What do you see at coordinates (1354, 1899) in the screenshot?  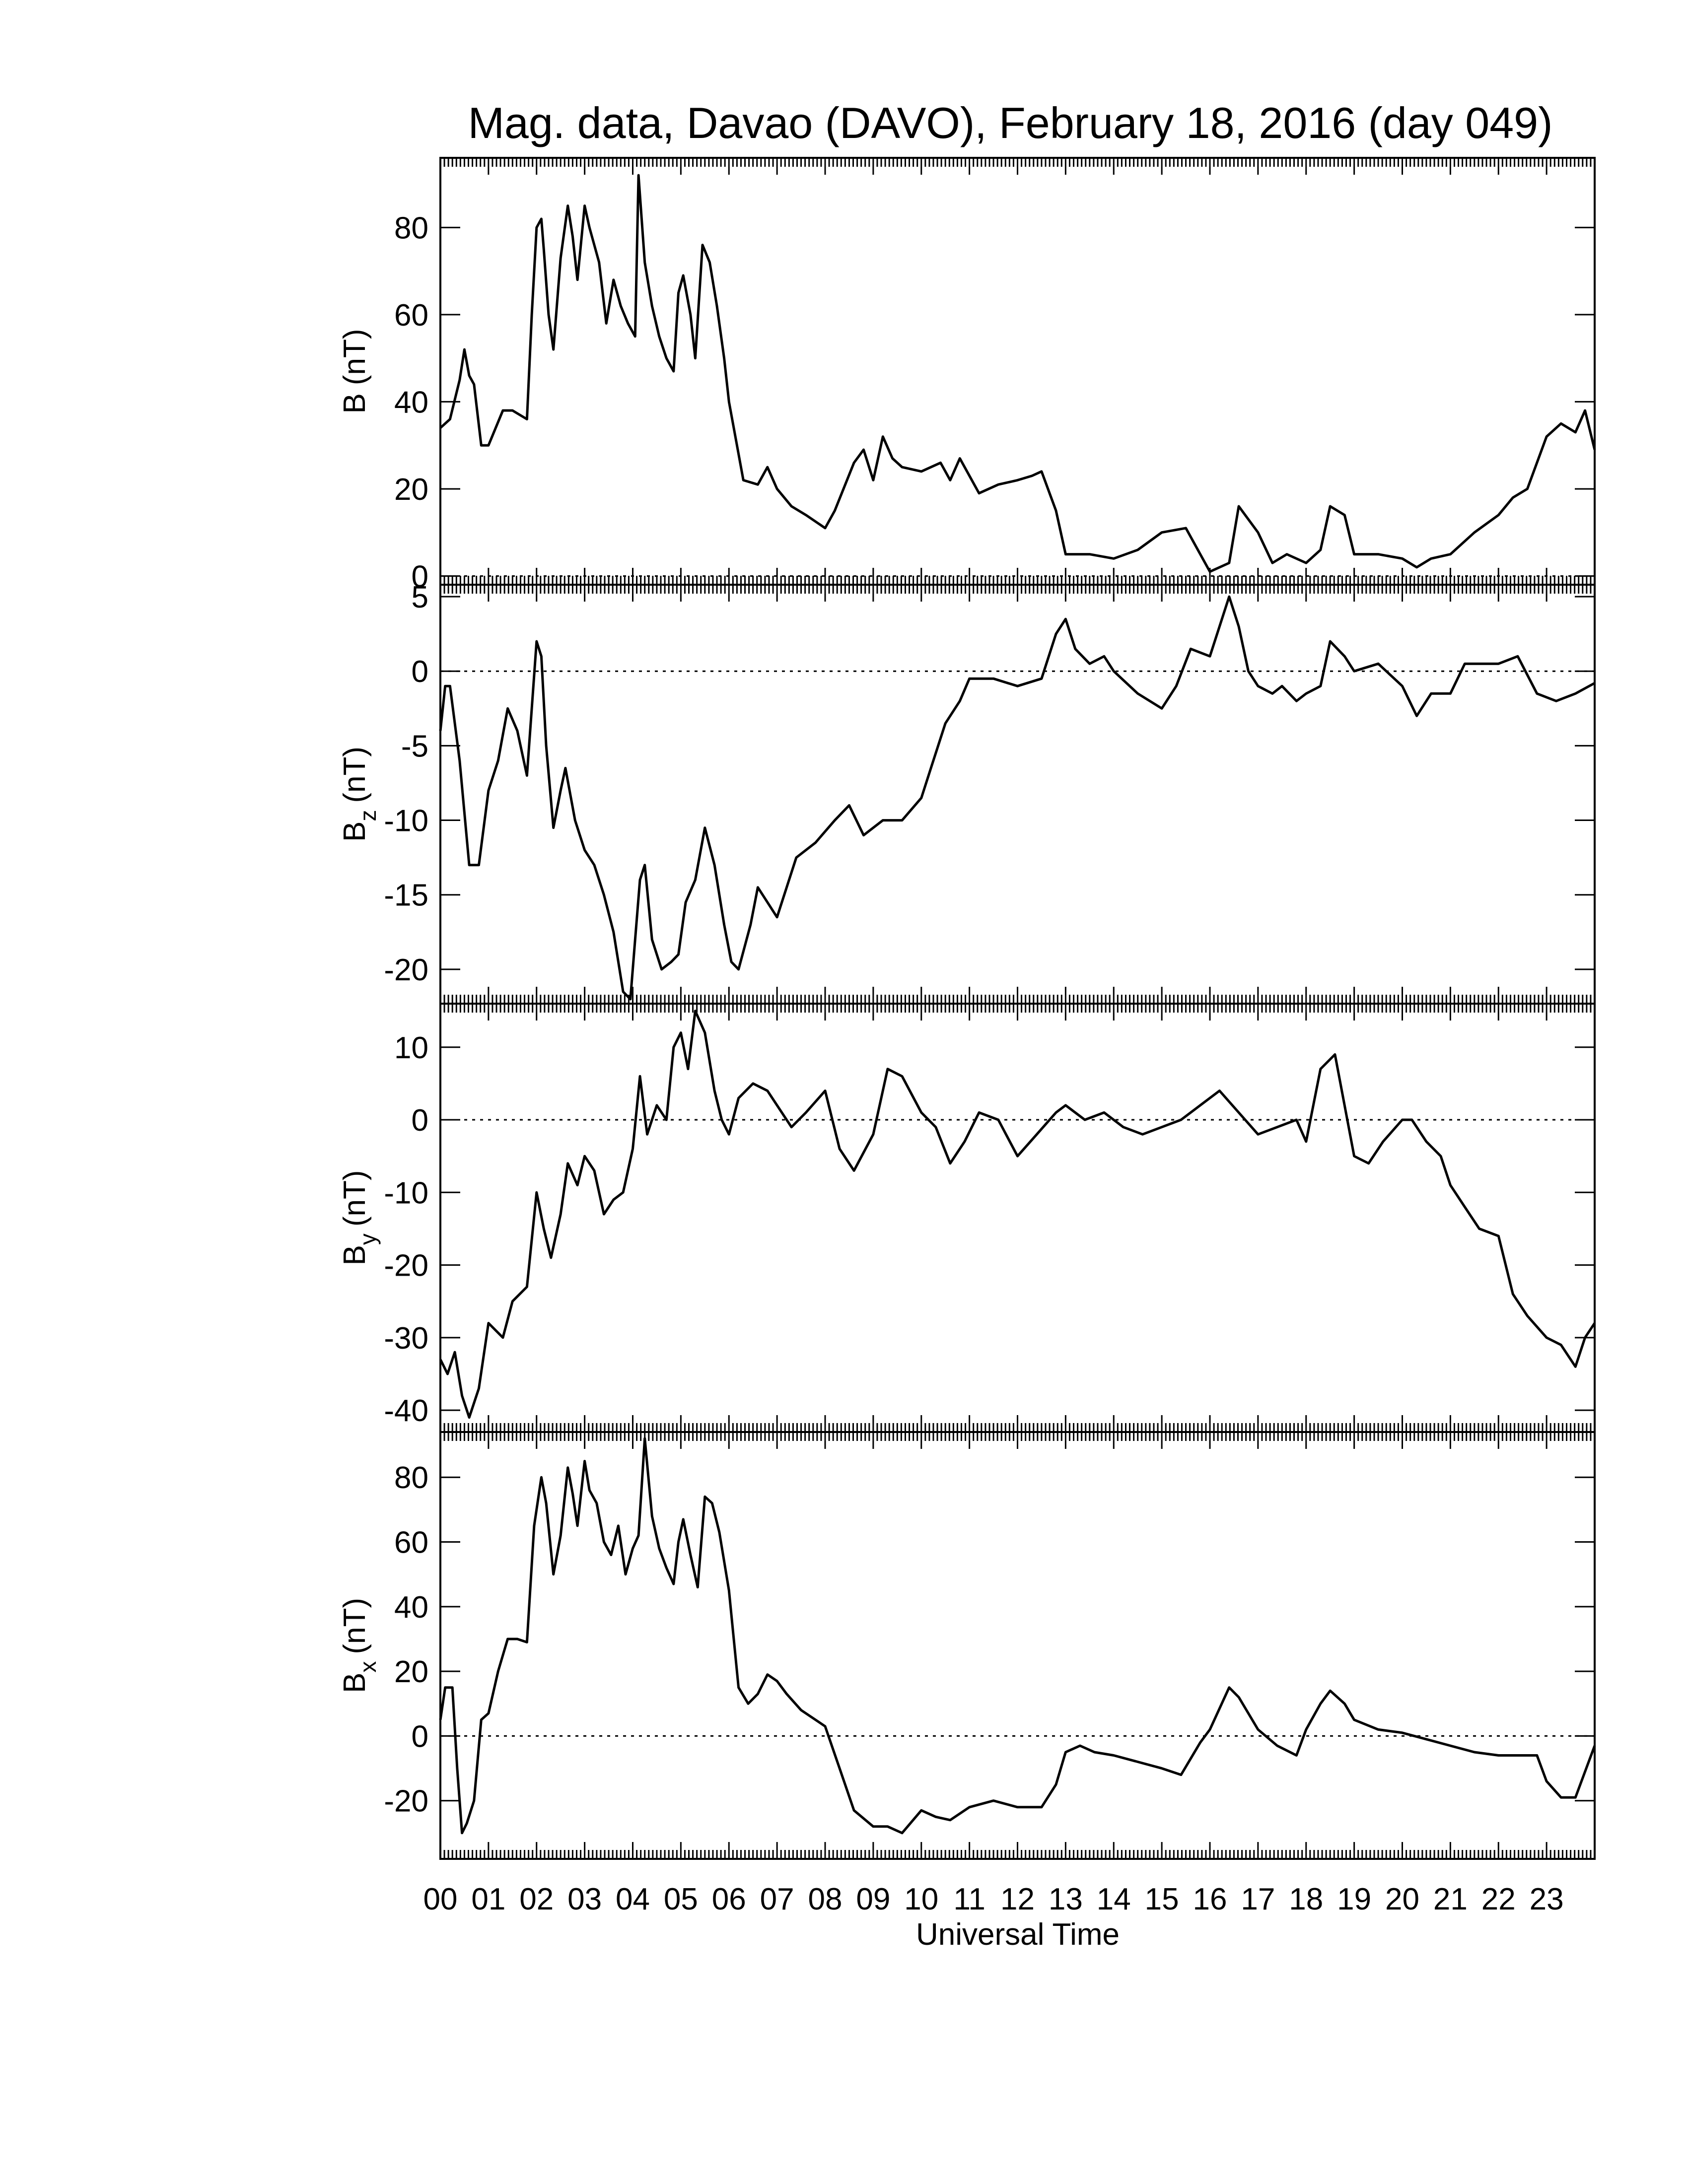 I see `x-tick-label: 19` at bounding box center [1354, 1899].